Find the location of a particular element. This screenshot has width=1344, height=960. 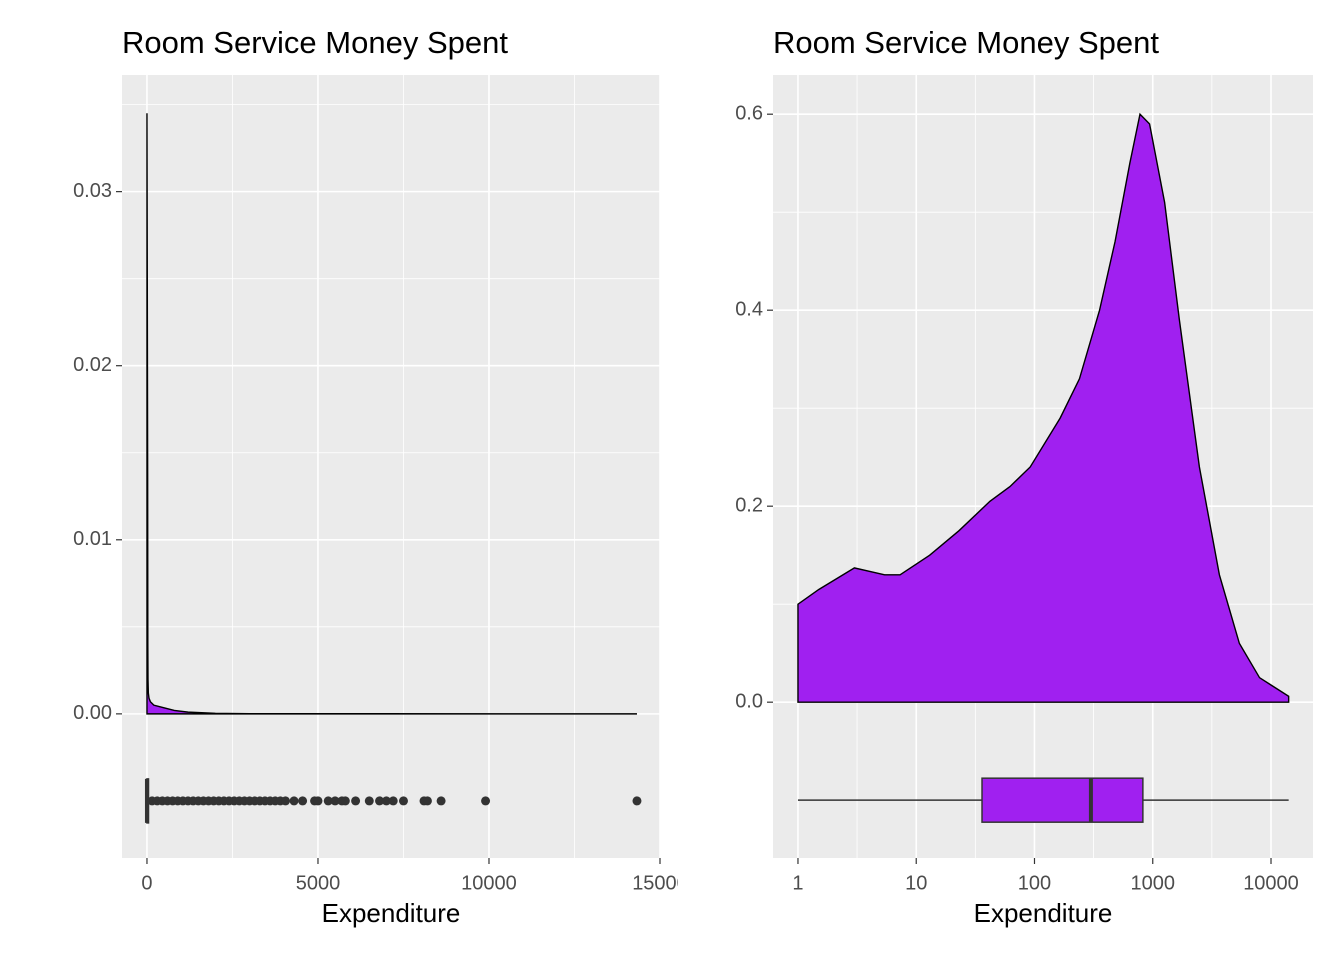

y-tick-label: 0.0 is located at coordinates (749, 701).